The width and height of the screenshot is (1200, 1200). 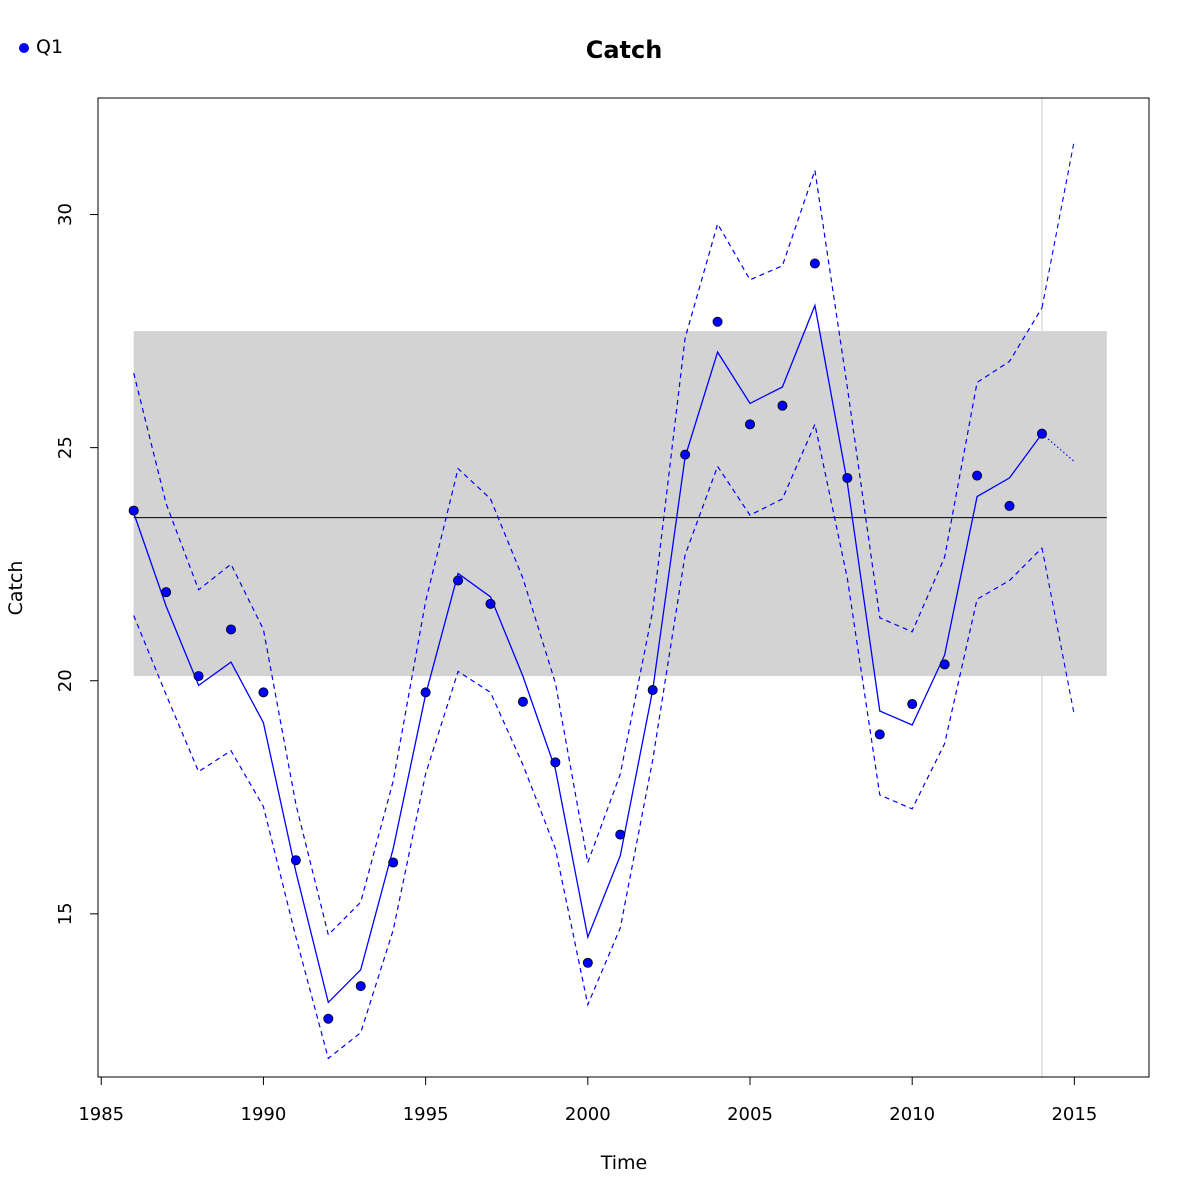 What do you see at coordinates (1058, 223) in the screenshot?
I see `forecast-upper-line` at bounding box center [1058, 223].